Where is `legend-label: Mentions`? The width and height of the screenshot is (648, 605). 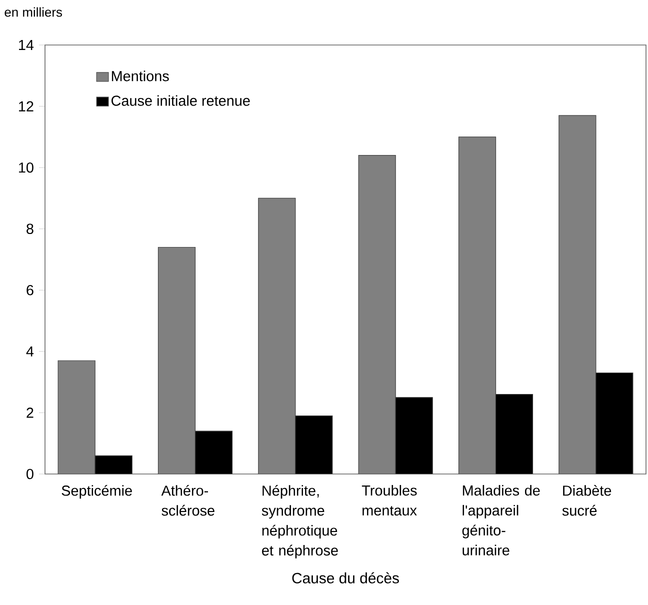
legend-label: Mentions is located at coordinates (140, 76).